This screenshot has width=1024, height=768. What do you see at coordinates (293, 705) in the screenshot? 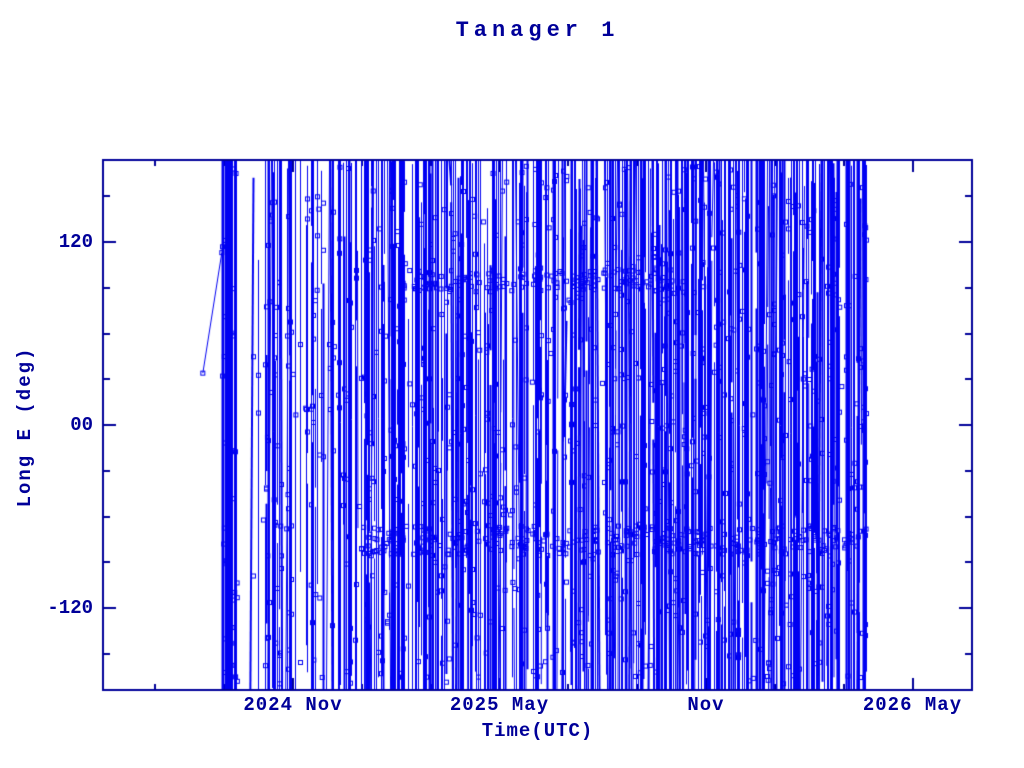
I see `x-tick-label: 2024 Nov` at bounding box center [293, 705].